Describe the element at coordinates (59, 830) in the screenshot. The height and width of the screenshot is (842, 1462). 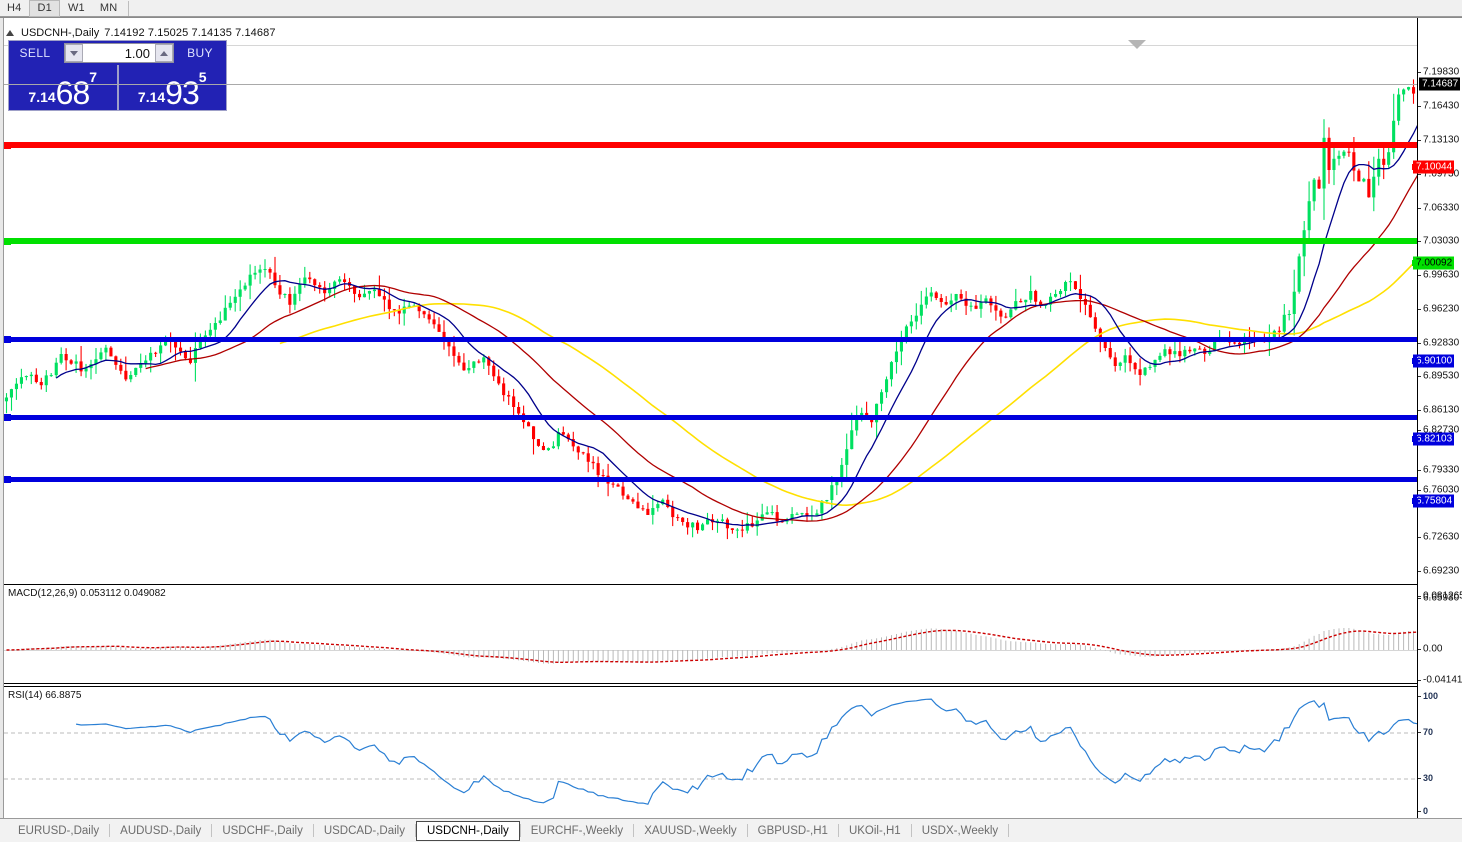
I see `symbol-tab-eurusd: EURUSD-,Daily` at that location.